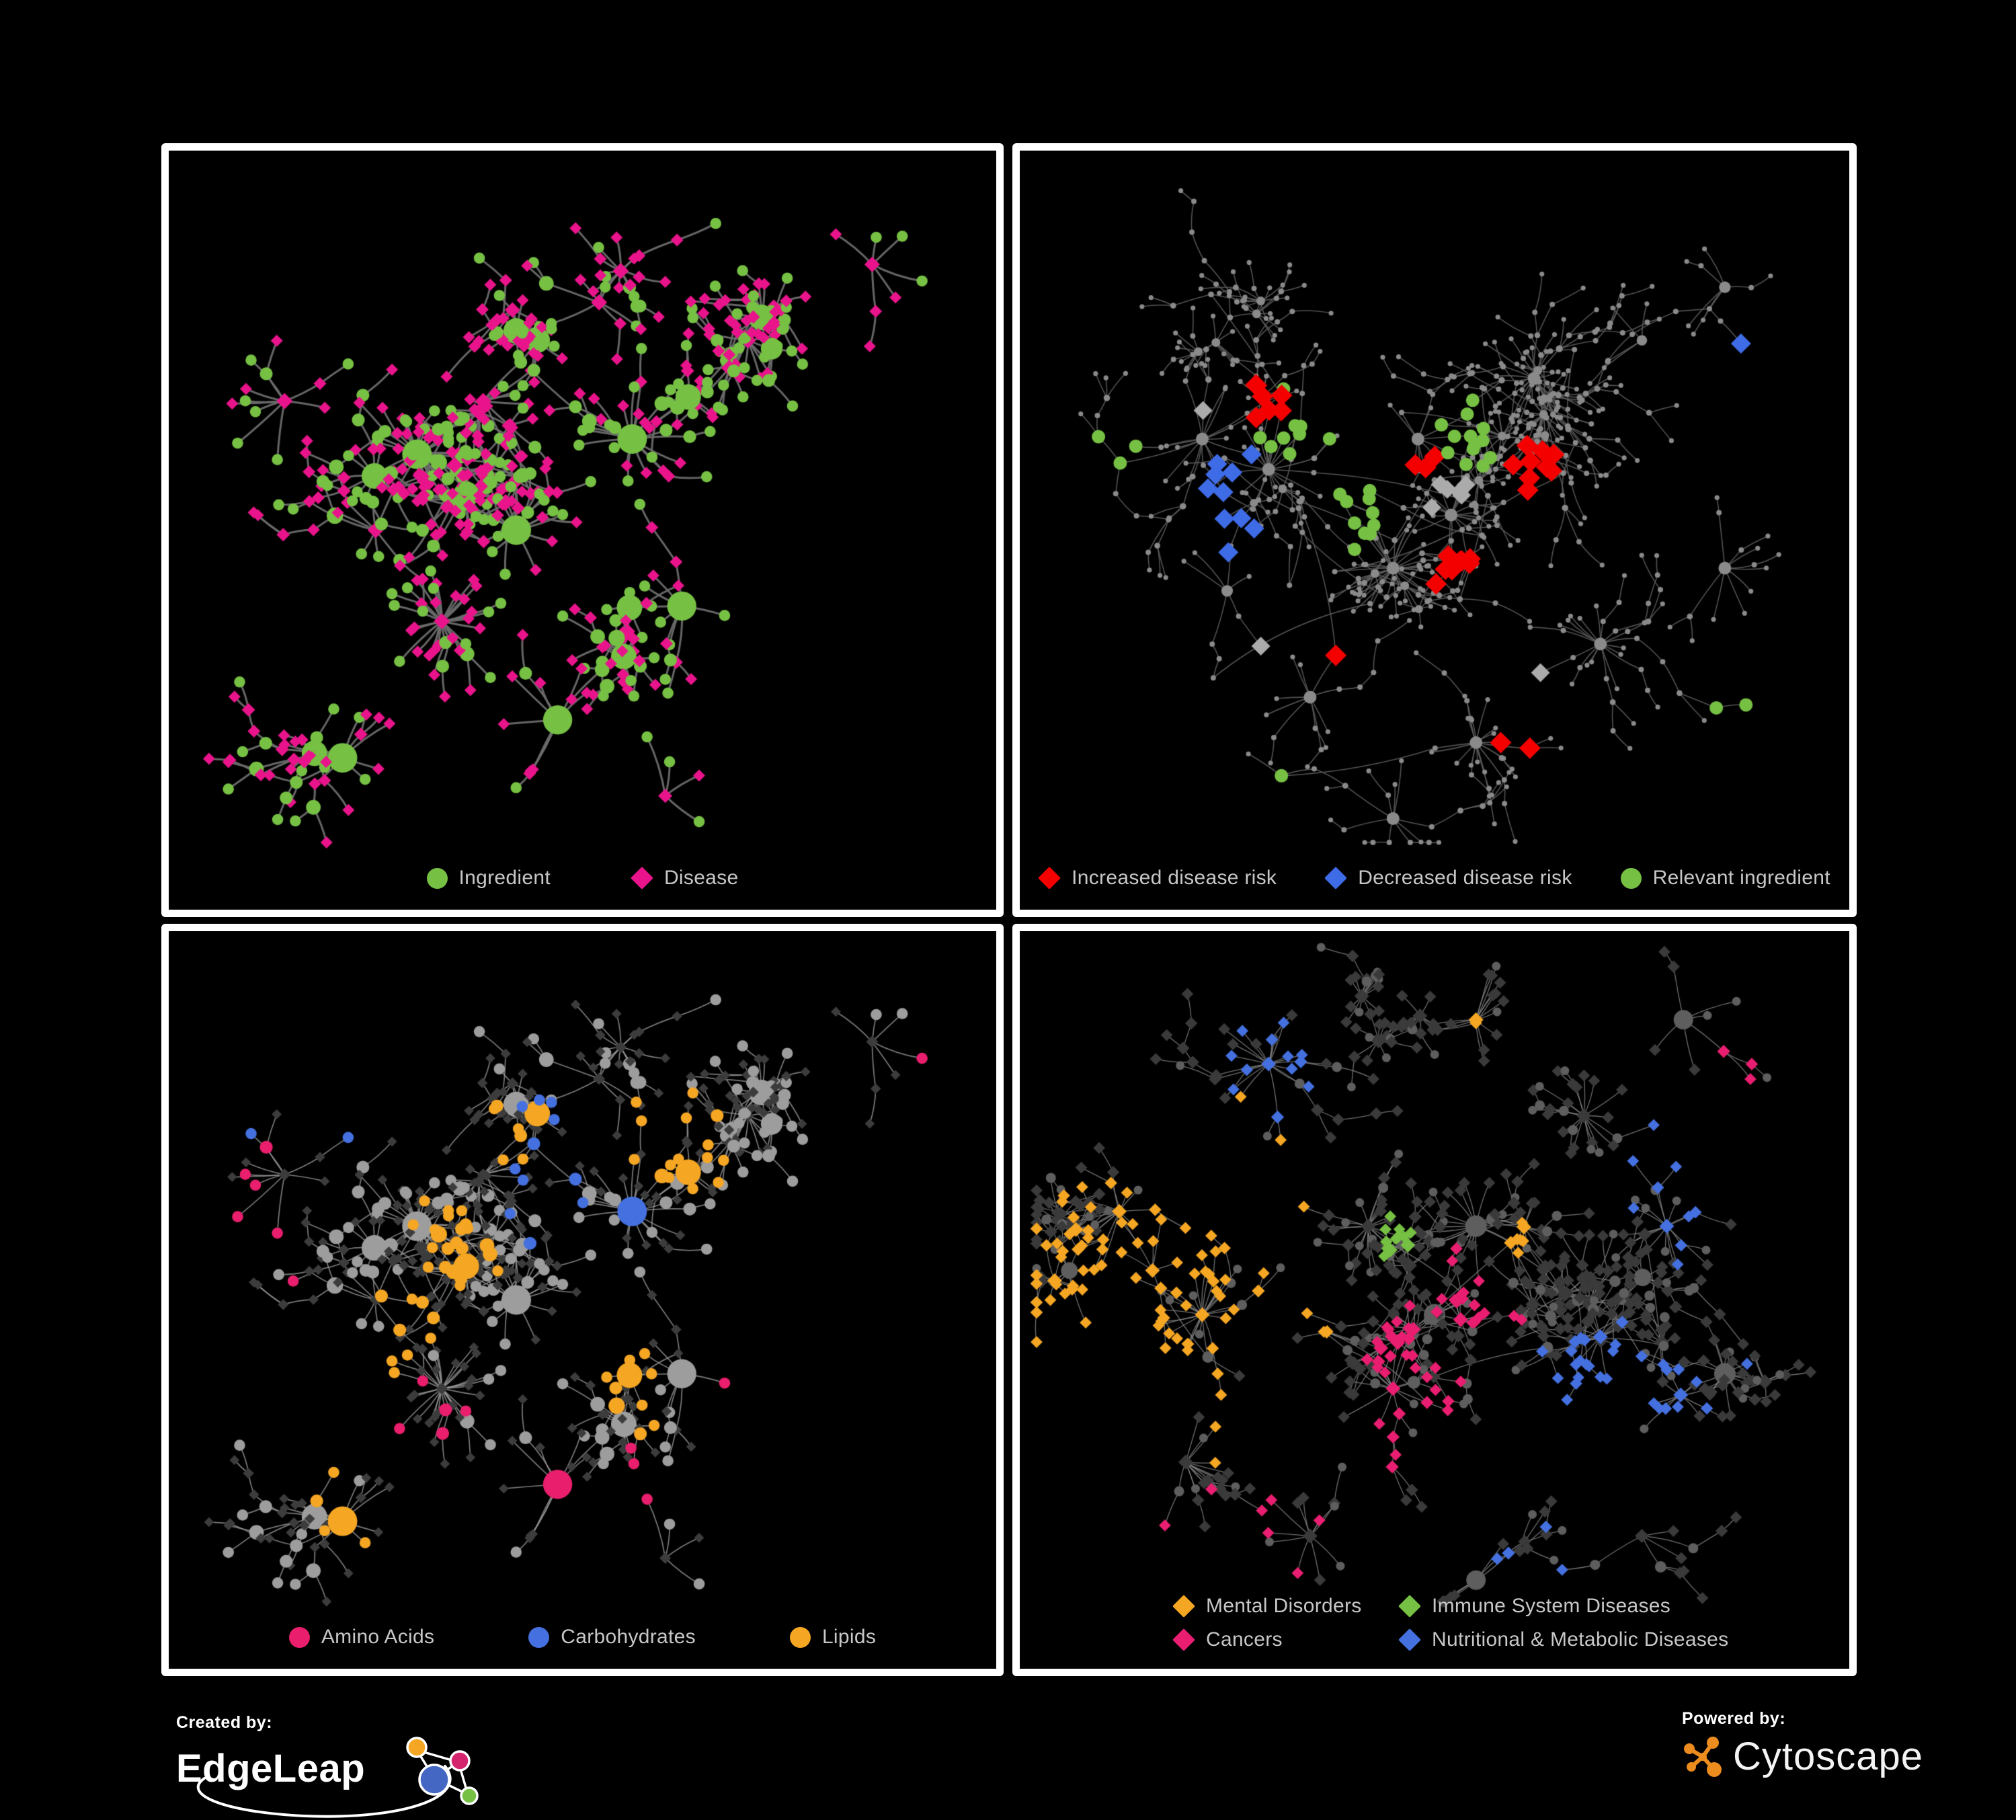 The image size is (2016, 1820). What do you see at coordinates (582, 878) in the screenshot?
I see `legend-ingredient-disease: Ingredient Disease` at bounding box center [582, 878].